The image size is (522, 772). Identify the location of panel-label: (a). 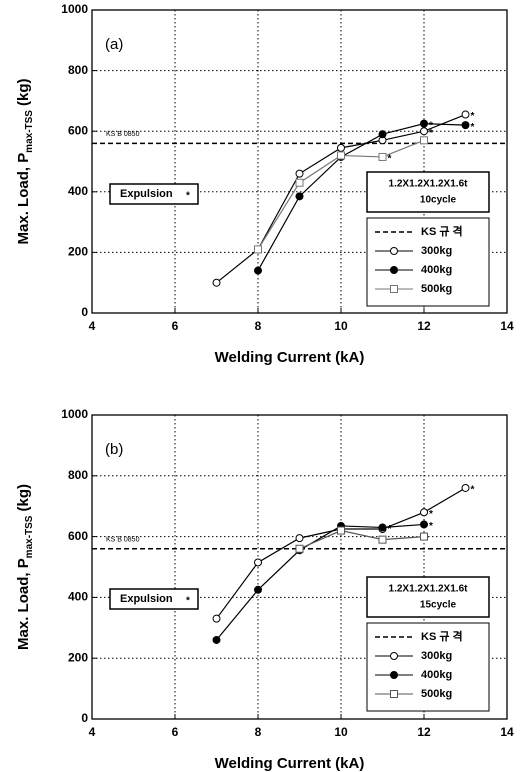
(114, 44).